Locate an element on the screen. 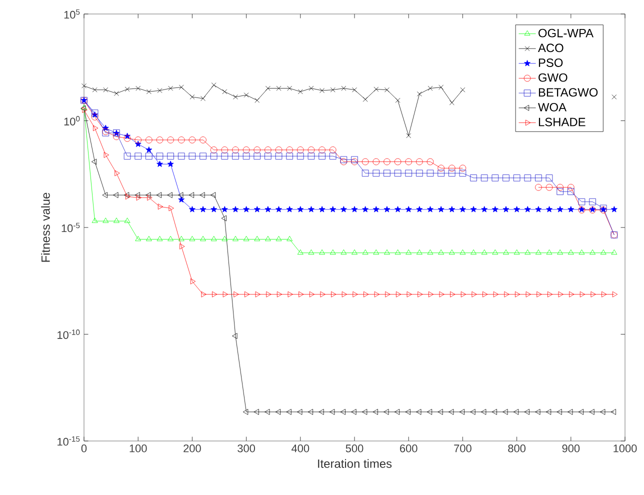 The height and width of the screenshot is (495, 644). y-axis-title: Fitness value is located at coordinates (45, 227).